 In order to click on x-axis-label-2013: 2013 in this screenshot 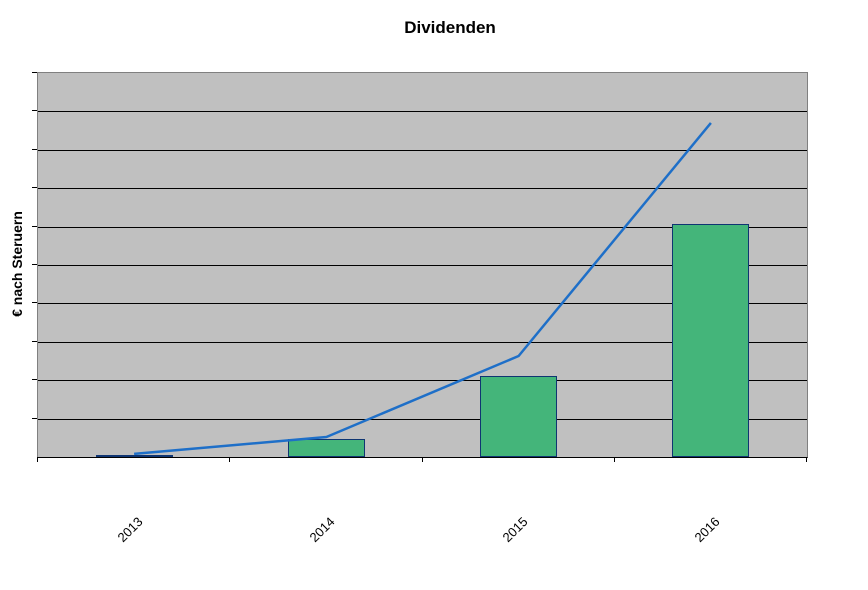, I will do `click(130, 530)`.